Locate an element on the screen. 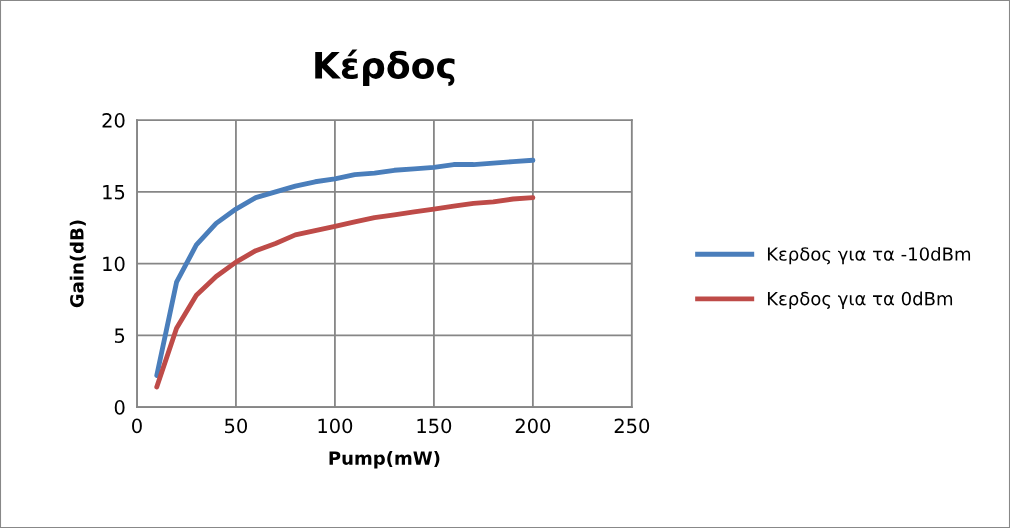 Image resolution: width=1010 pixels, height=528 pixels. legend-label: Κερδος για τα 0dBm is located at coordinates (860, 300).